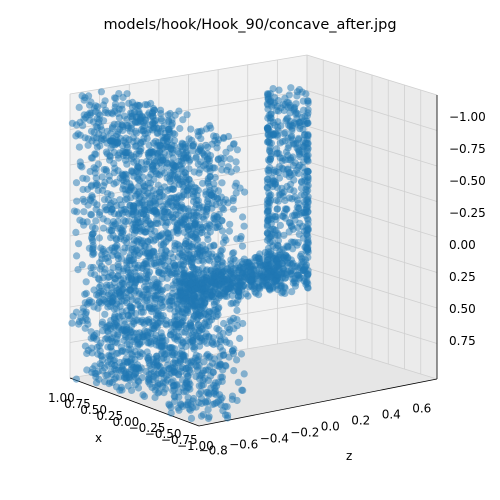  I want to click on vertical-tick-label: 0.25, so click(462, 277).